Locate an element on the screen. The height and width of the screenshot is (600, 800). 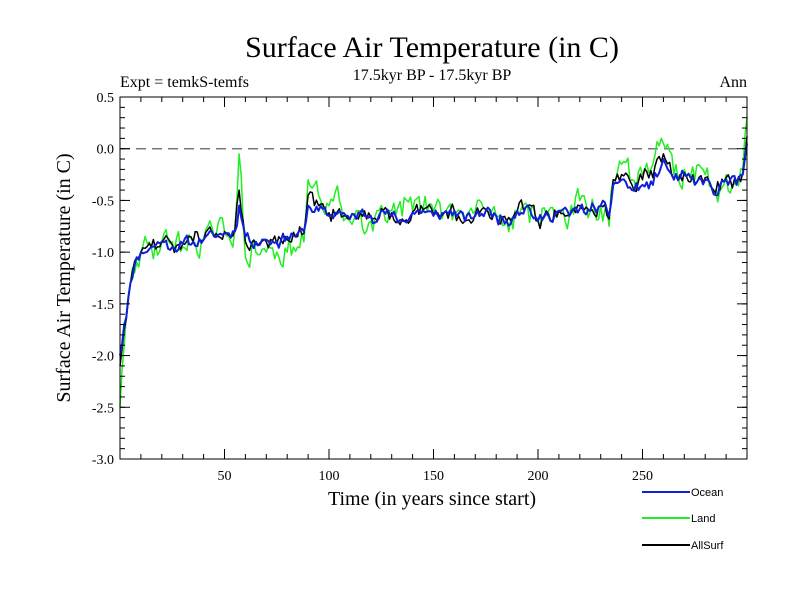
x-tick-label: 150 is located at coordinates (433, 476).